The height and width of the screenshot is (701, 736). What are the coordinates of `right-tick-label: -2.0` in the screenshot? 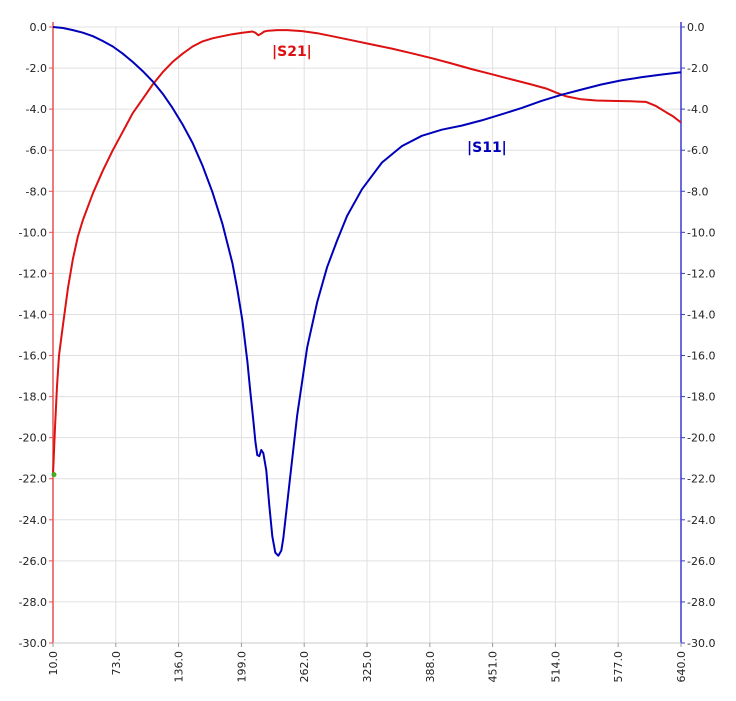 It's located at (697, 68).